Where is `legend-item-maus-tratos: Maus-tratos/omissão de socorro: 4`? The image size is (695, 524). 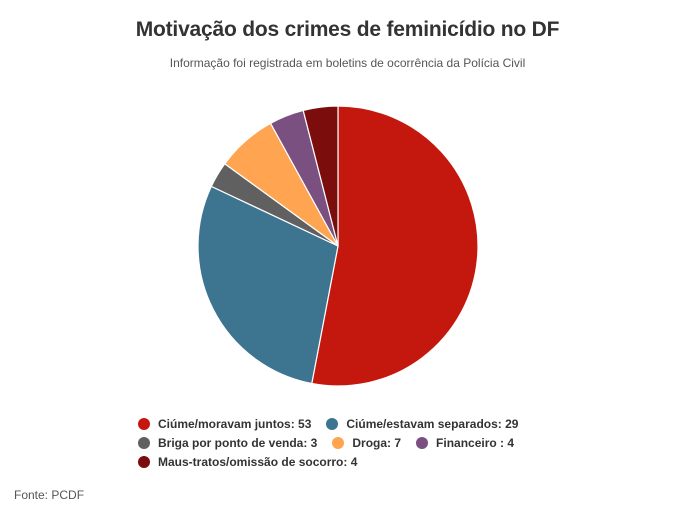
legend-item-maus-tratos: Maus-tratos/omissão de socorro: 4 is located at coordinates (247, 462).